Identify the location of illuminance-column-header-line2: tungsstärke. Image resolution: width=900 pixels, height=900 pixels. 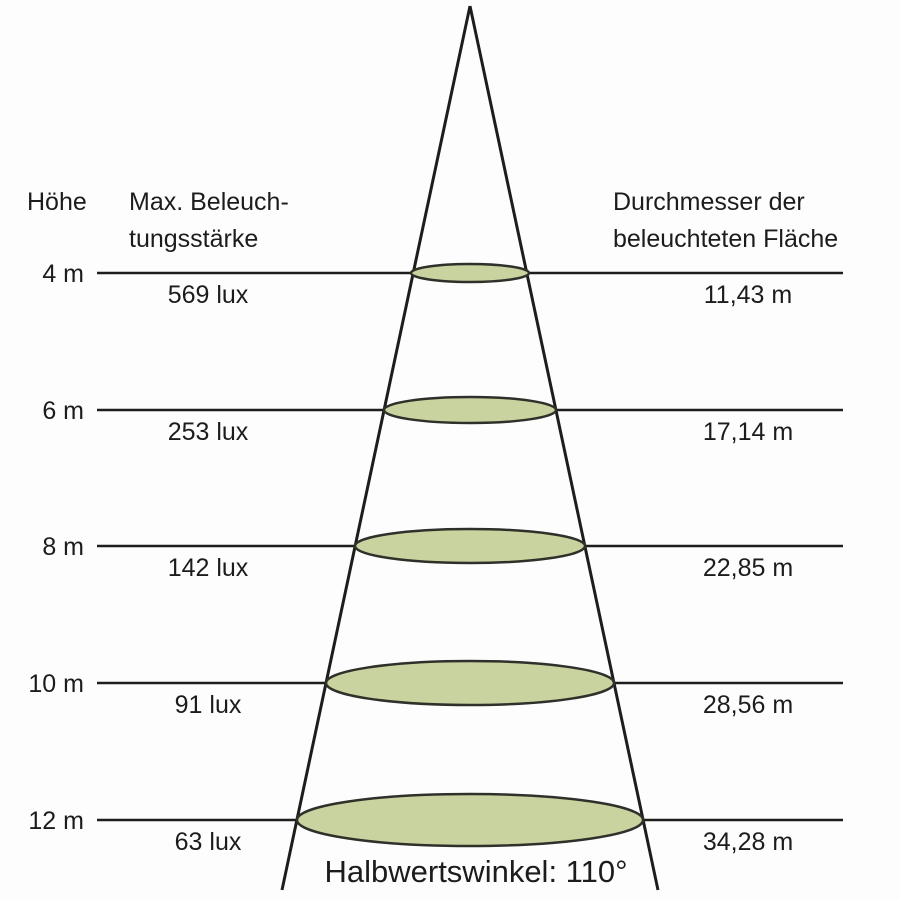
(193, 239).